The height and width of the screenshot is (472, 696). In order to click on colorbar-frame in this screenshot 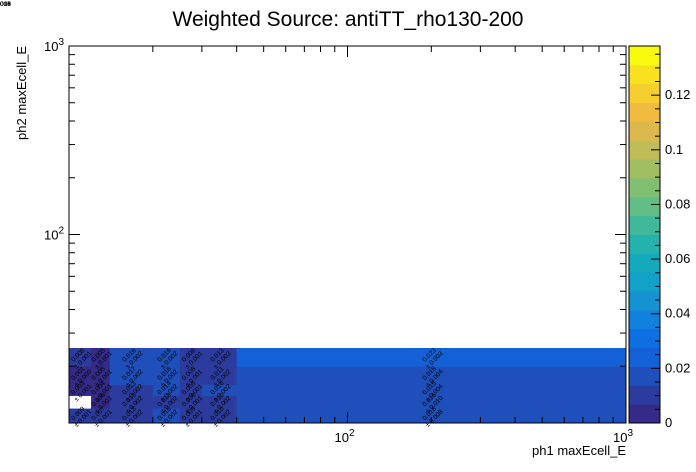, I will do `click(644, 234)`.